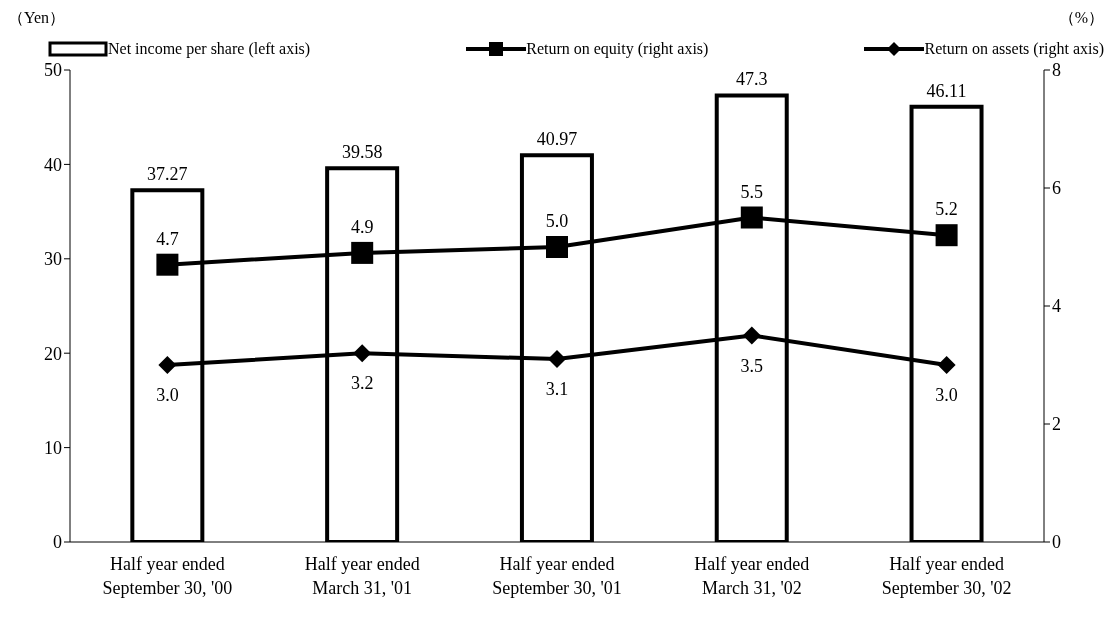  I want to click on y2-tick-label: 8, so click(1056, 70).